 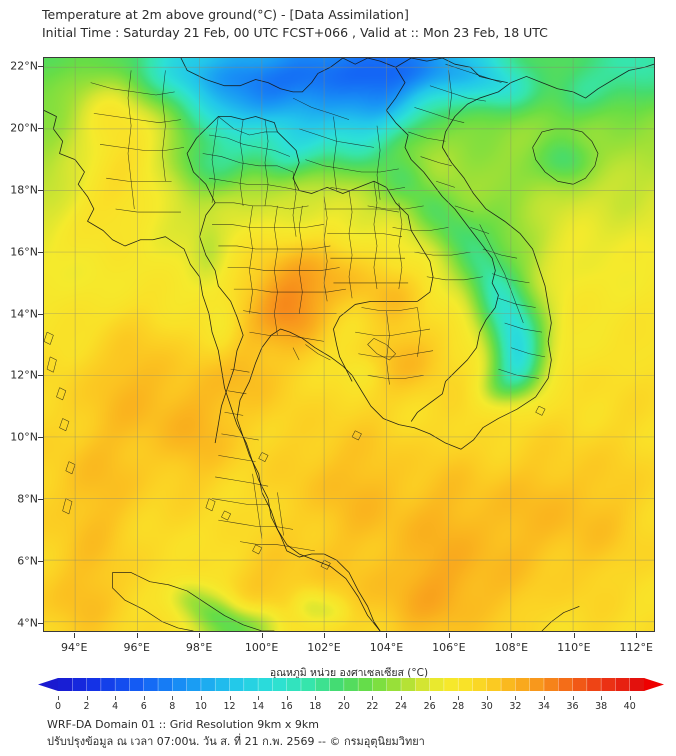 What do you see at coordinates (348, 705) in the screenshot?
I see `colorbar-ticks: 0 2 4 6 8 10 12 14 16 18 20 22 24 26 28 30 32 34 36 38 40` at bounding box center [348, 705].